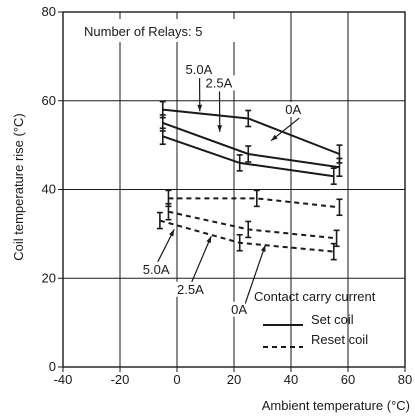 This screenshot has width=415, height=416. I want to click on y-tick-label: 40, so click(49, 189).